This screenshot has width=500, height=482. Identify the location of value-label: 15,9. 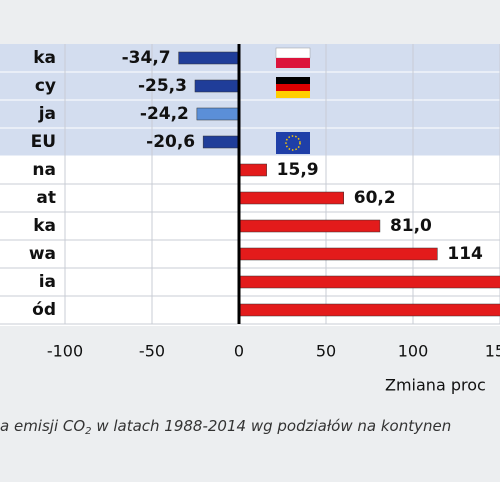
(298, 170).